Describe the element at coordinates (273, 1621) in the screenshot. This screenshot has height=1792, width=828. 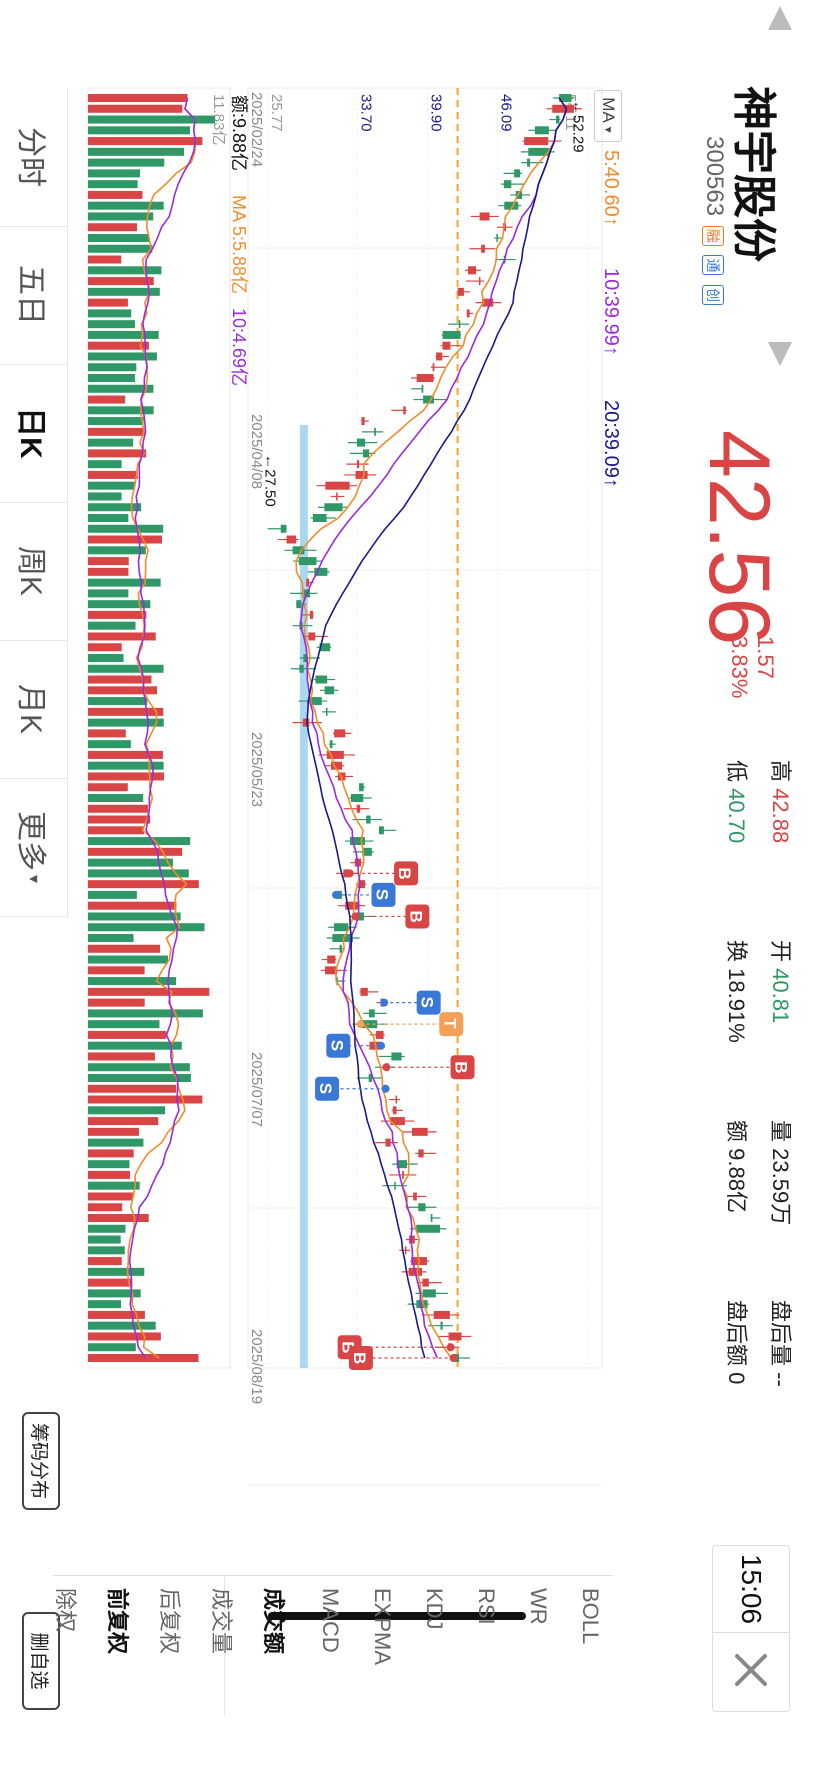
I see `indicator-4: 成交额` at that location.